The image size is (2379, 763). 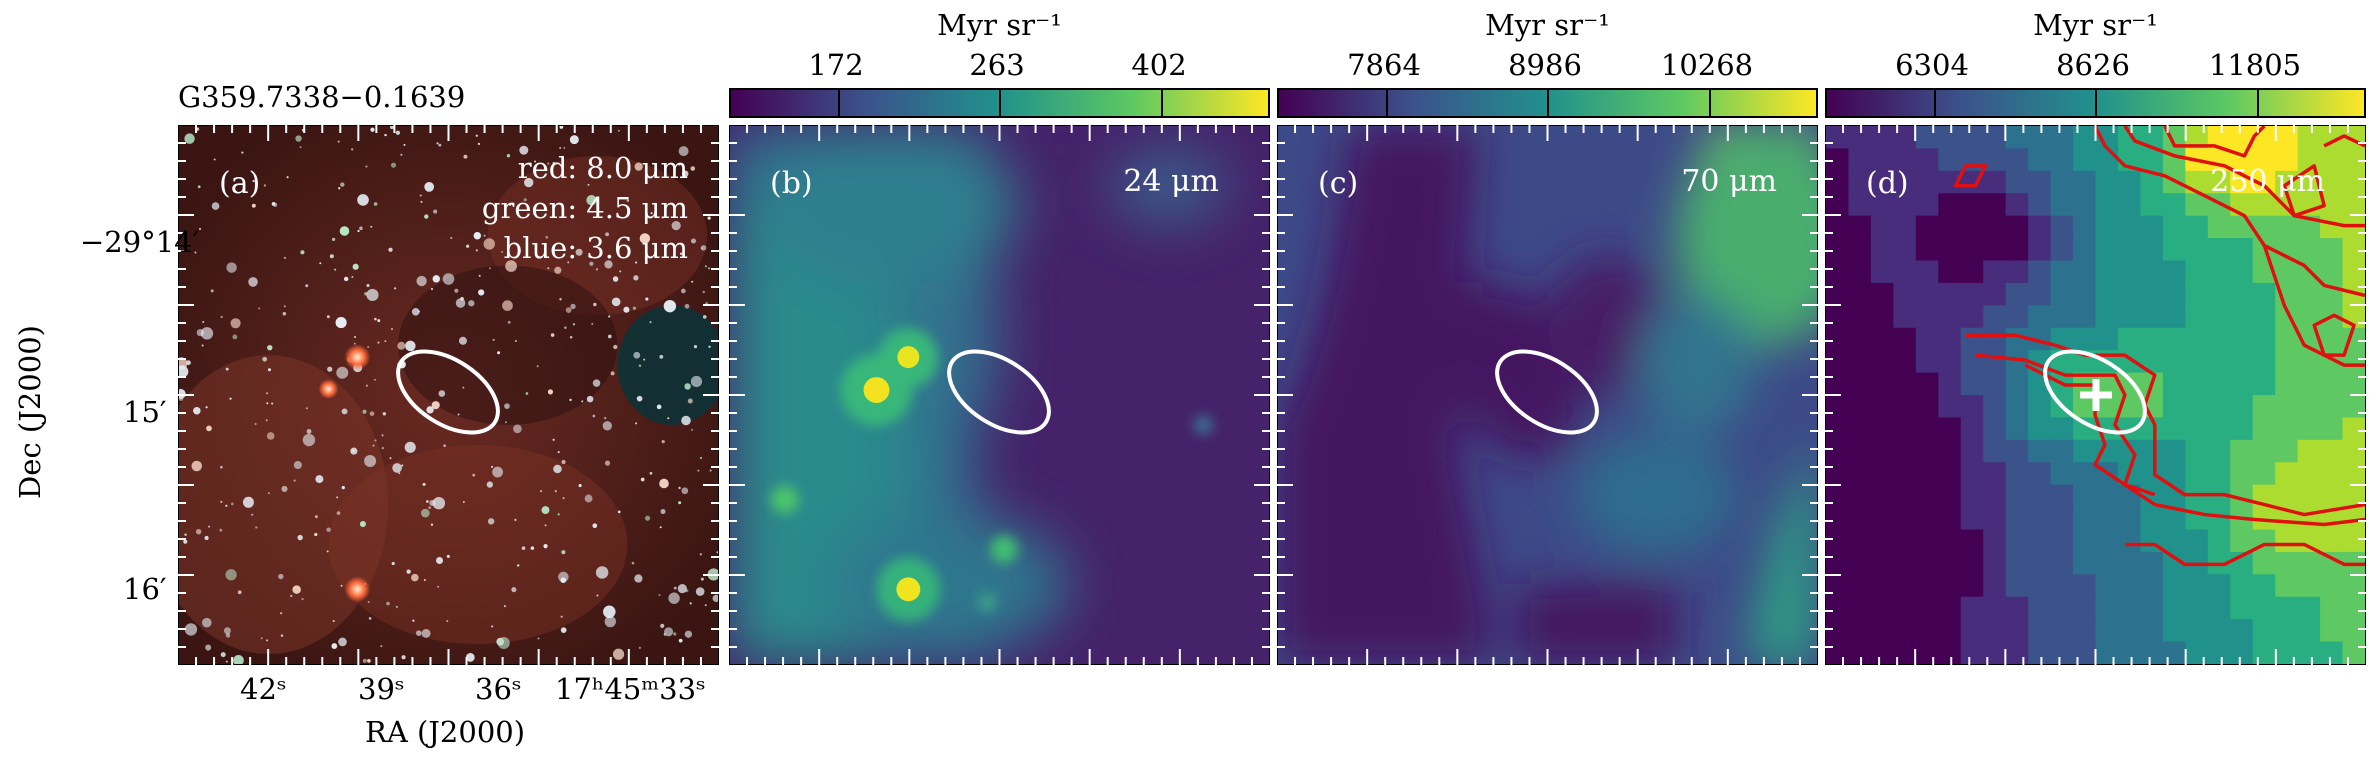 What do you see at coordinates (381, 689) in the screenshot?
I see `xtick-2: 39ˢ` at bounding box center [381, 689].